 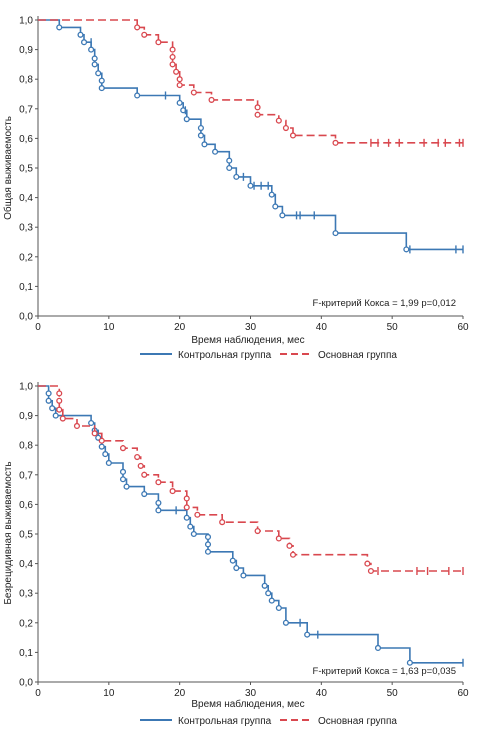 I want to click on cox-test-annotation: F-критерий Кокса = 1,99 p=0,012, so click(x=384, y=303).